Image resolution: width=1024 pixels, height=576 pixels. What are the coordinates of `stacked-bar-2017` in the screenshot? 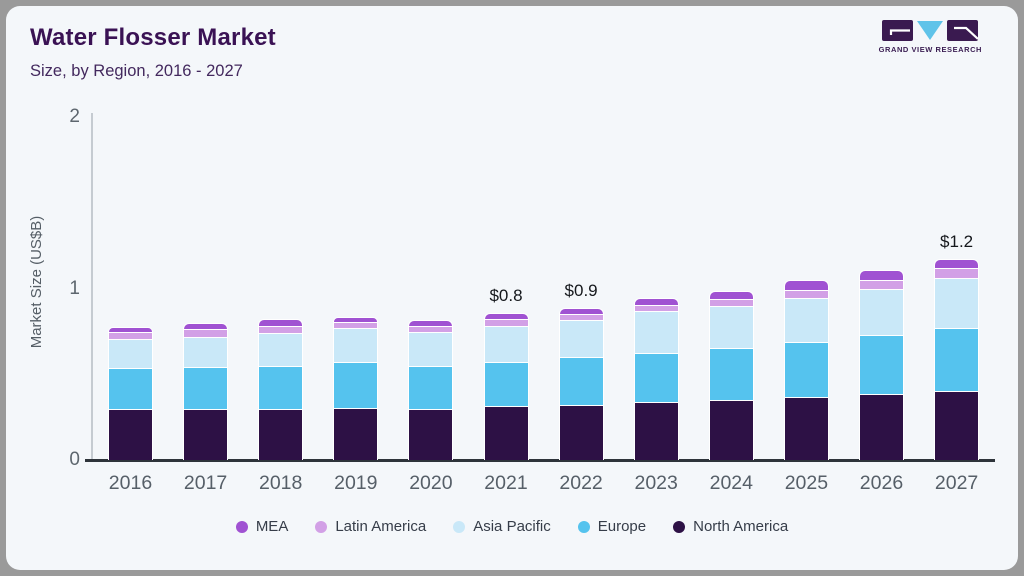 It's located at (206, 391).